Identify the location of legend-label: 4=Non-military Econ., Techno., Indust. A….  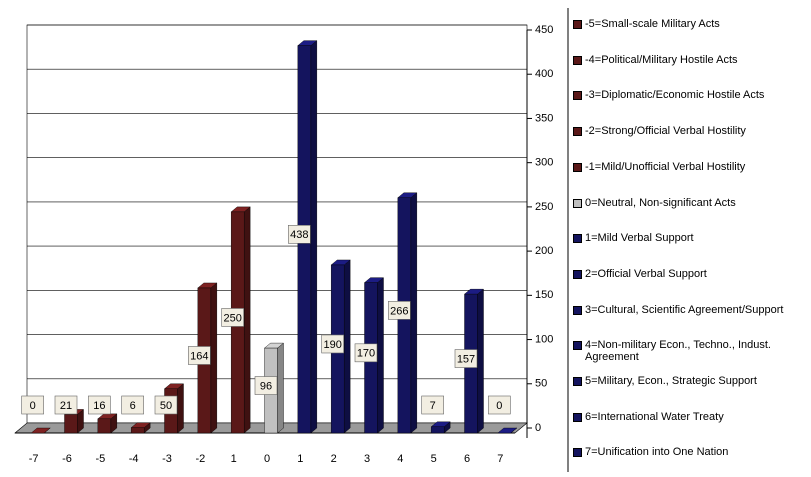
(678, 351).